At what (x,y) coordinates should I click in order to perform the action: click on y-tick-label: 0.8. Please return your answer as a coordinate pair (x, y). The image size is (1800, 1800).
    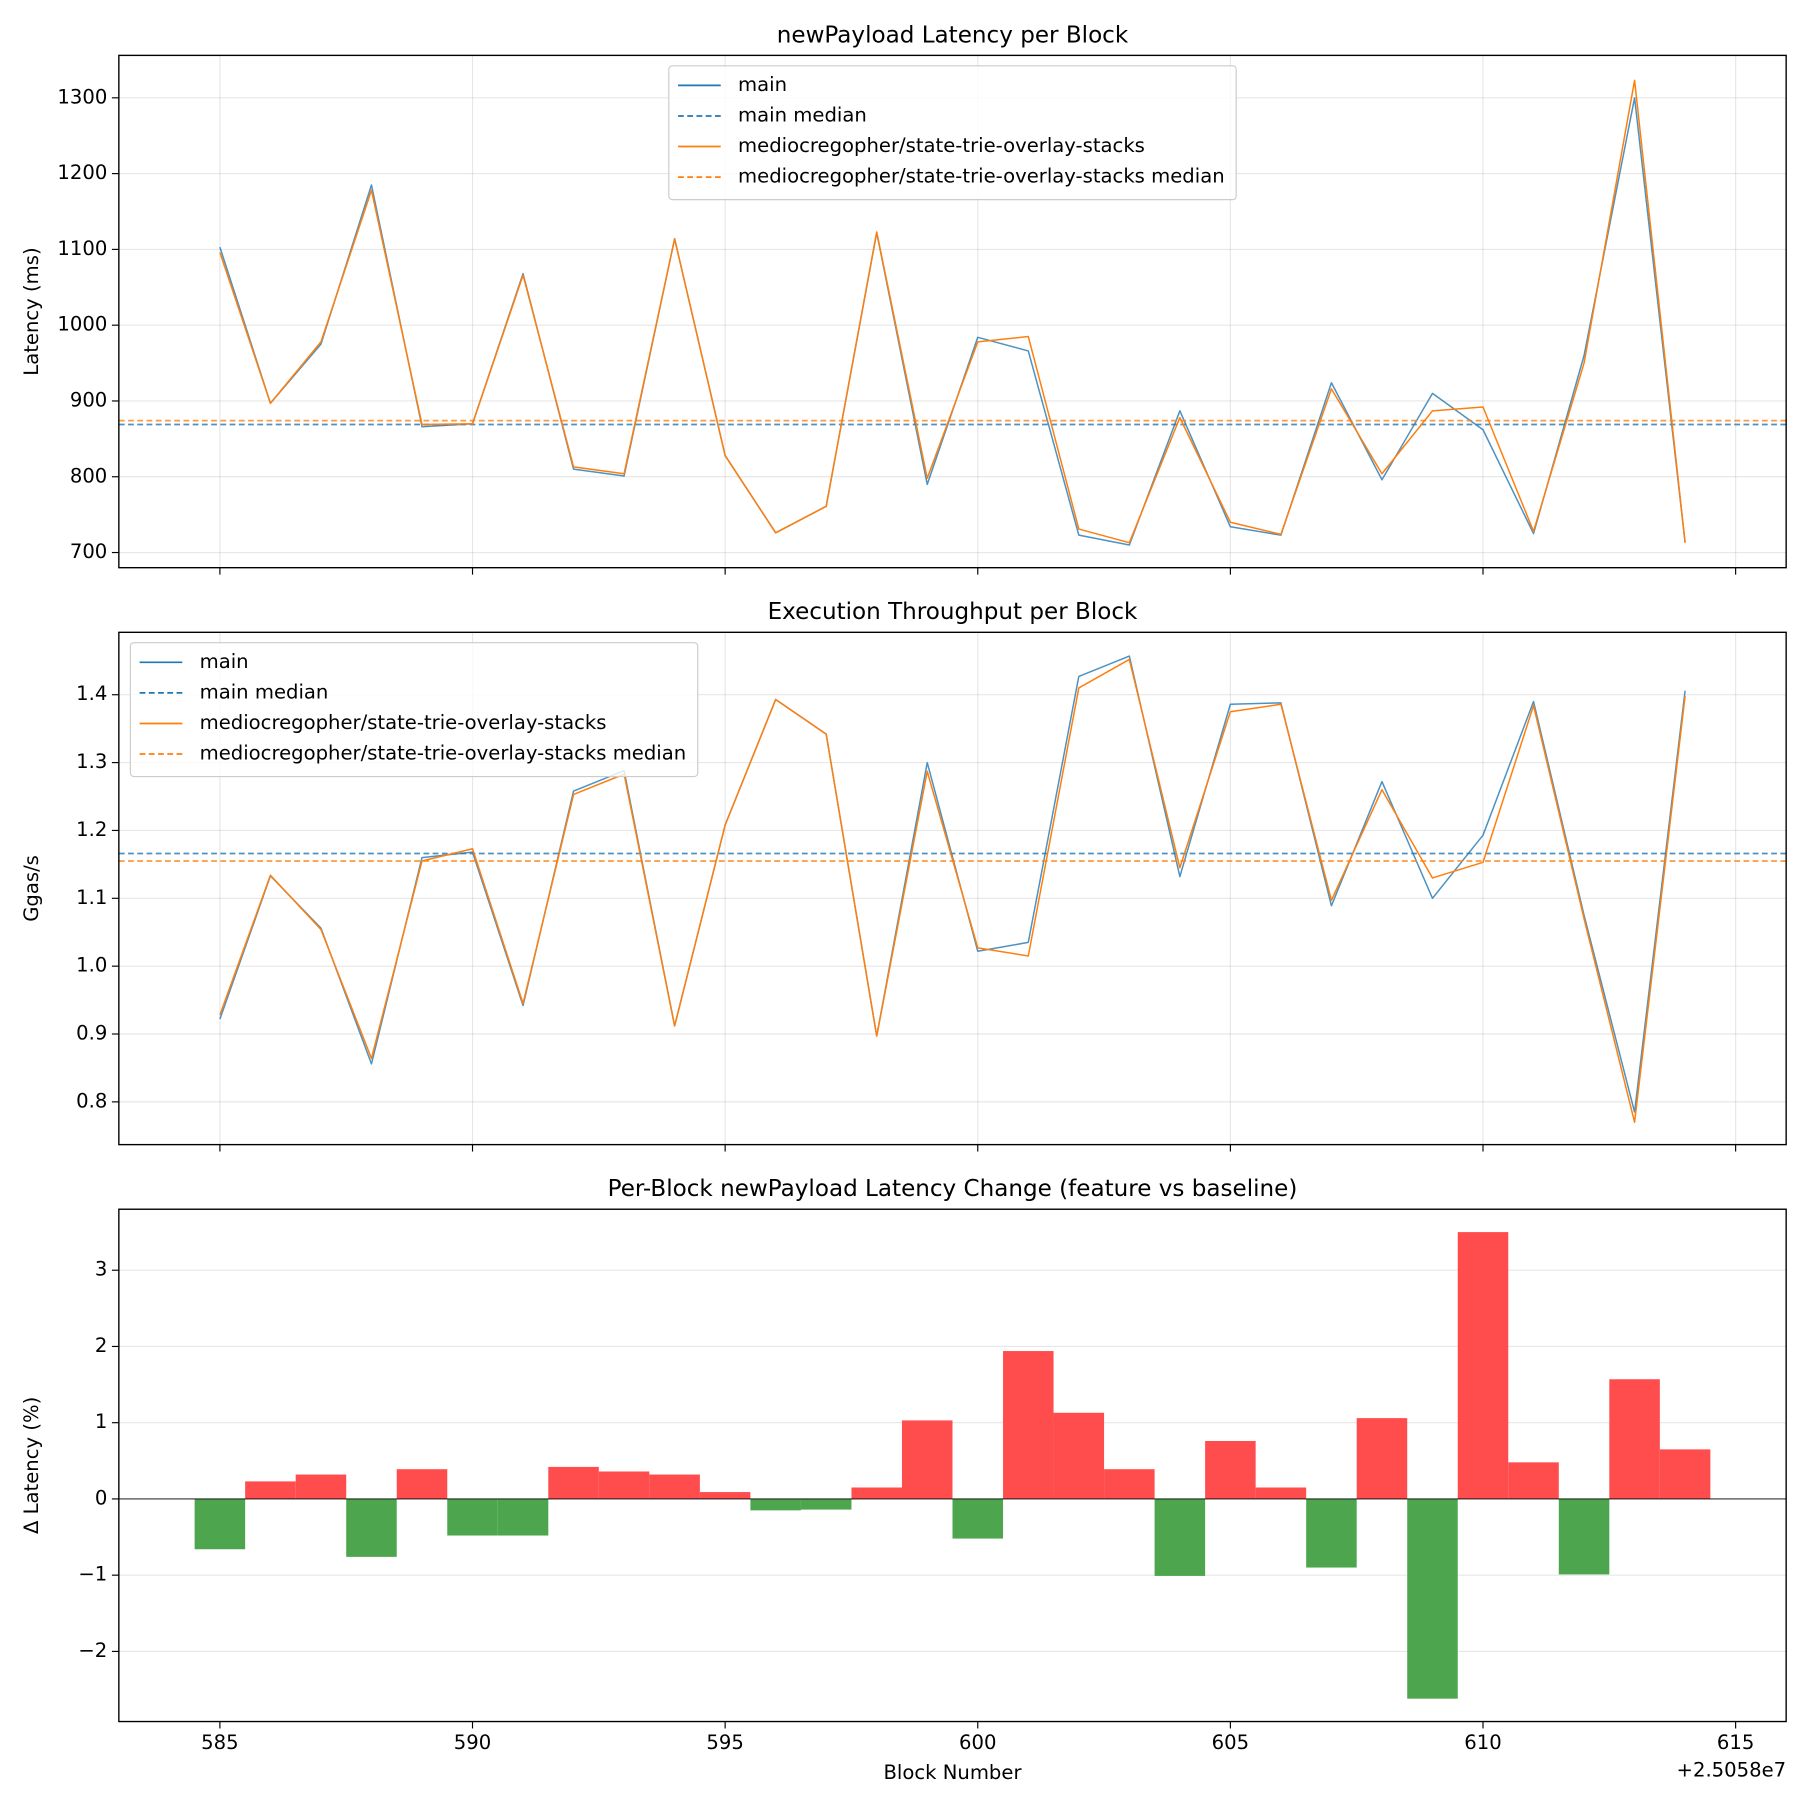
    Looking at the image, I should click on (91, 1100).